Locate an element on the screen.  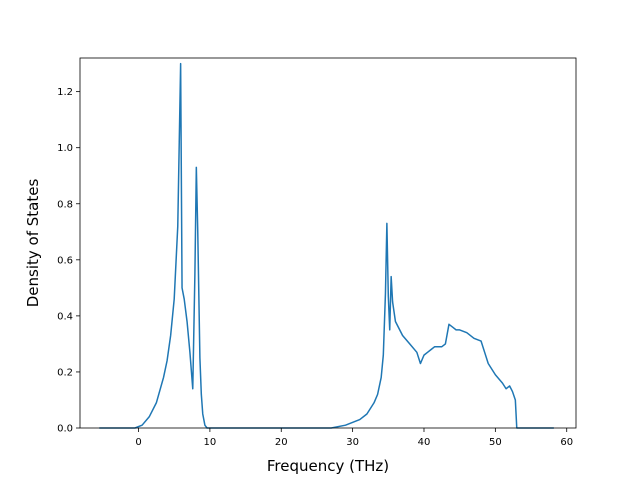
y-tick-label: 0.8 is located at coordinates (65, 204).